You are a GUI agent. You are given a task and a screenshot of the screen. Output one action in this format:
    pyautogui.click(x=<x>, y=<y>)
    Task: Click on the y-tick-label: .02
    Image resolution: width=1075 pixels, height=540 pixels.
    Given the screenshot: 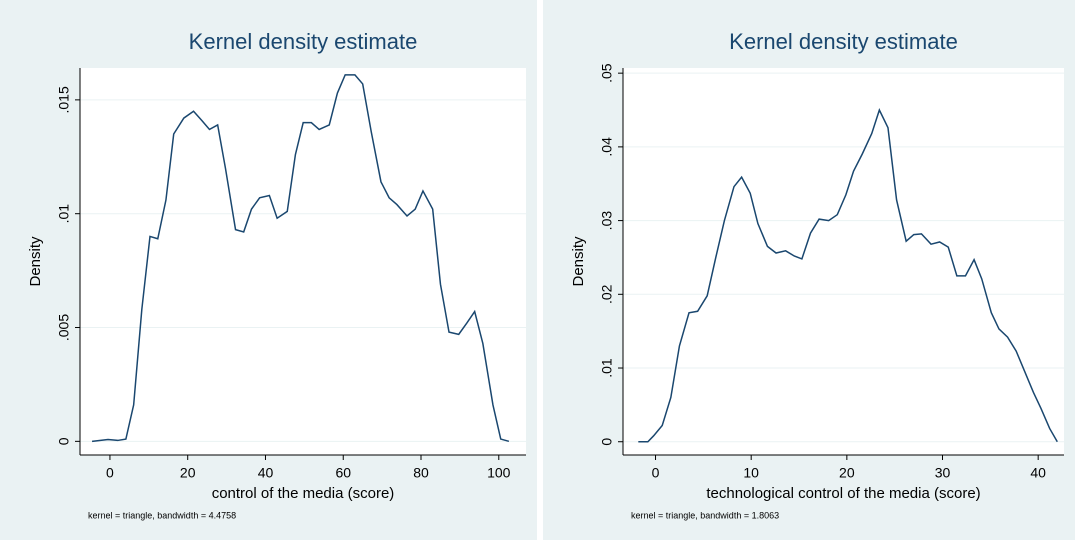 What is the action you would take?
    pyautogui.click(x=607, y=294)
    